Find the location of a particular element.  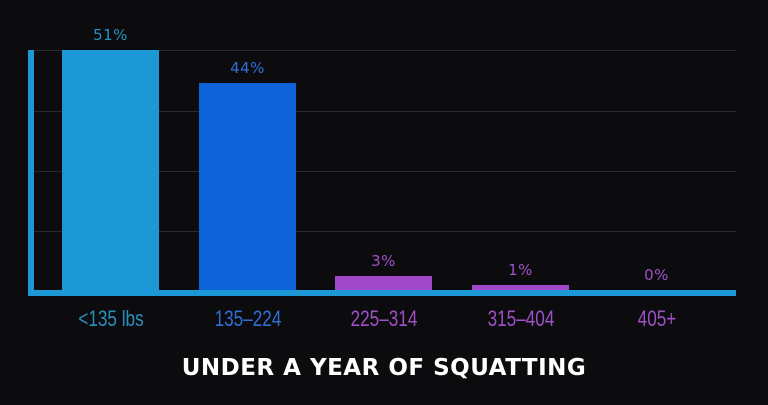

bar-value-label: 0% is located at coordinates (656, 275).